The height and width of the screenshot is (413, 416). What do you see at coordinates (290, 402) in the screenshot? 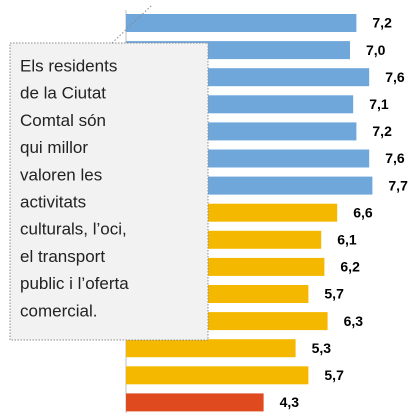
I see `value-label: 4,3` at bounding box center [290, 402].